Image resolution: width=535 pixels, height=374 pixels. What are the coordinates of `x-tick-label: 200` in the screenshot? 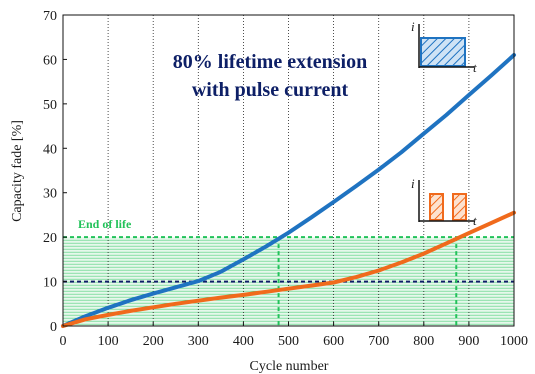 It's located at (153, 341).